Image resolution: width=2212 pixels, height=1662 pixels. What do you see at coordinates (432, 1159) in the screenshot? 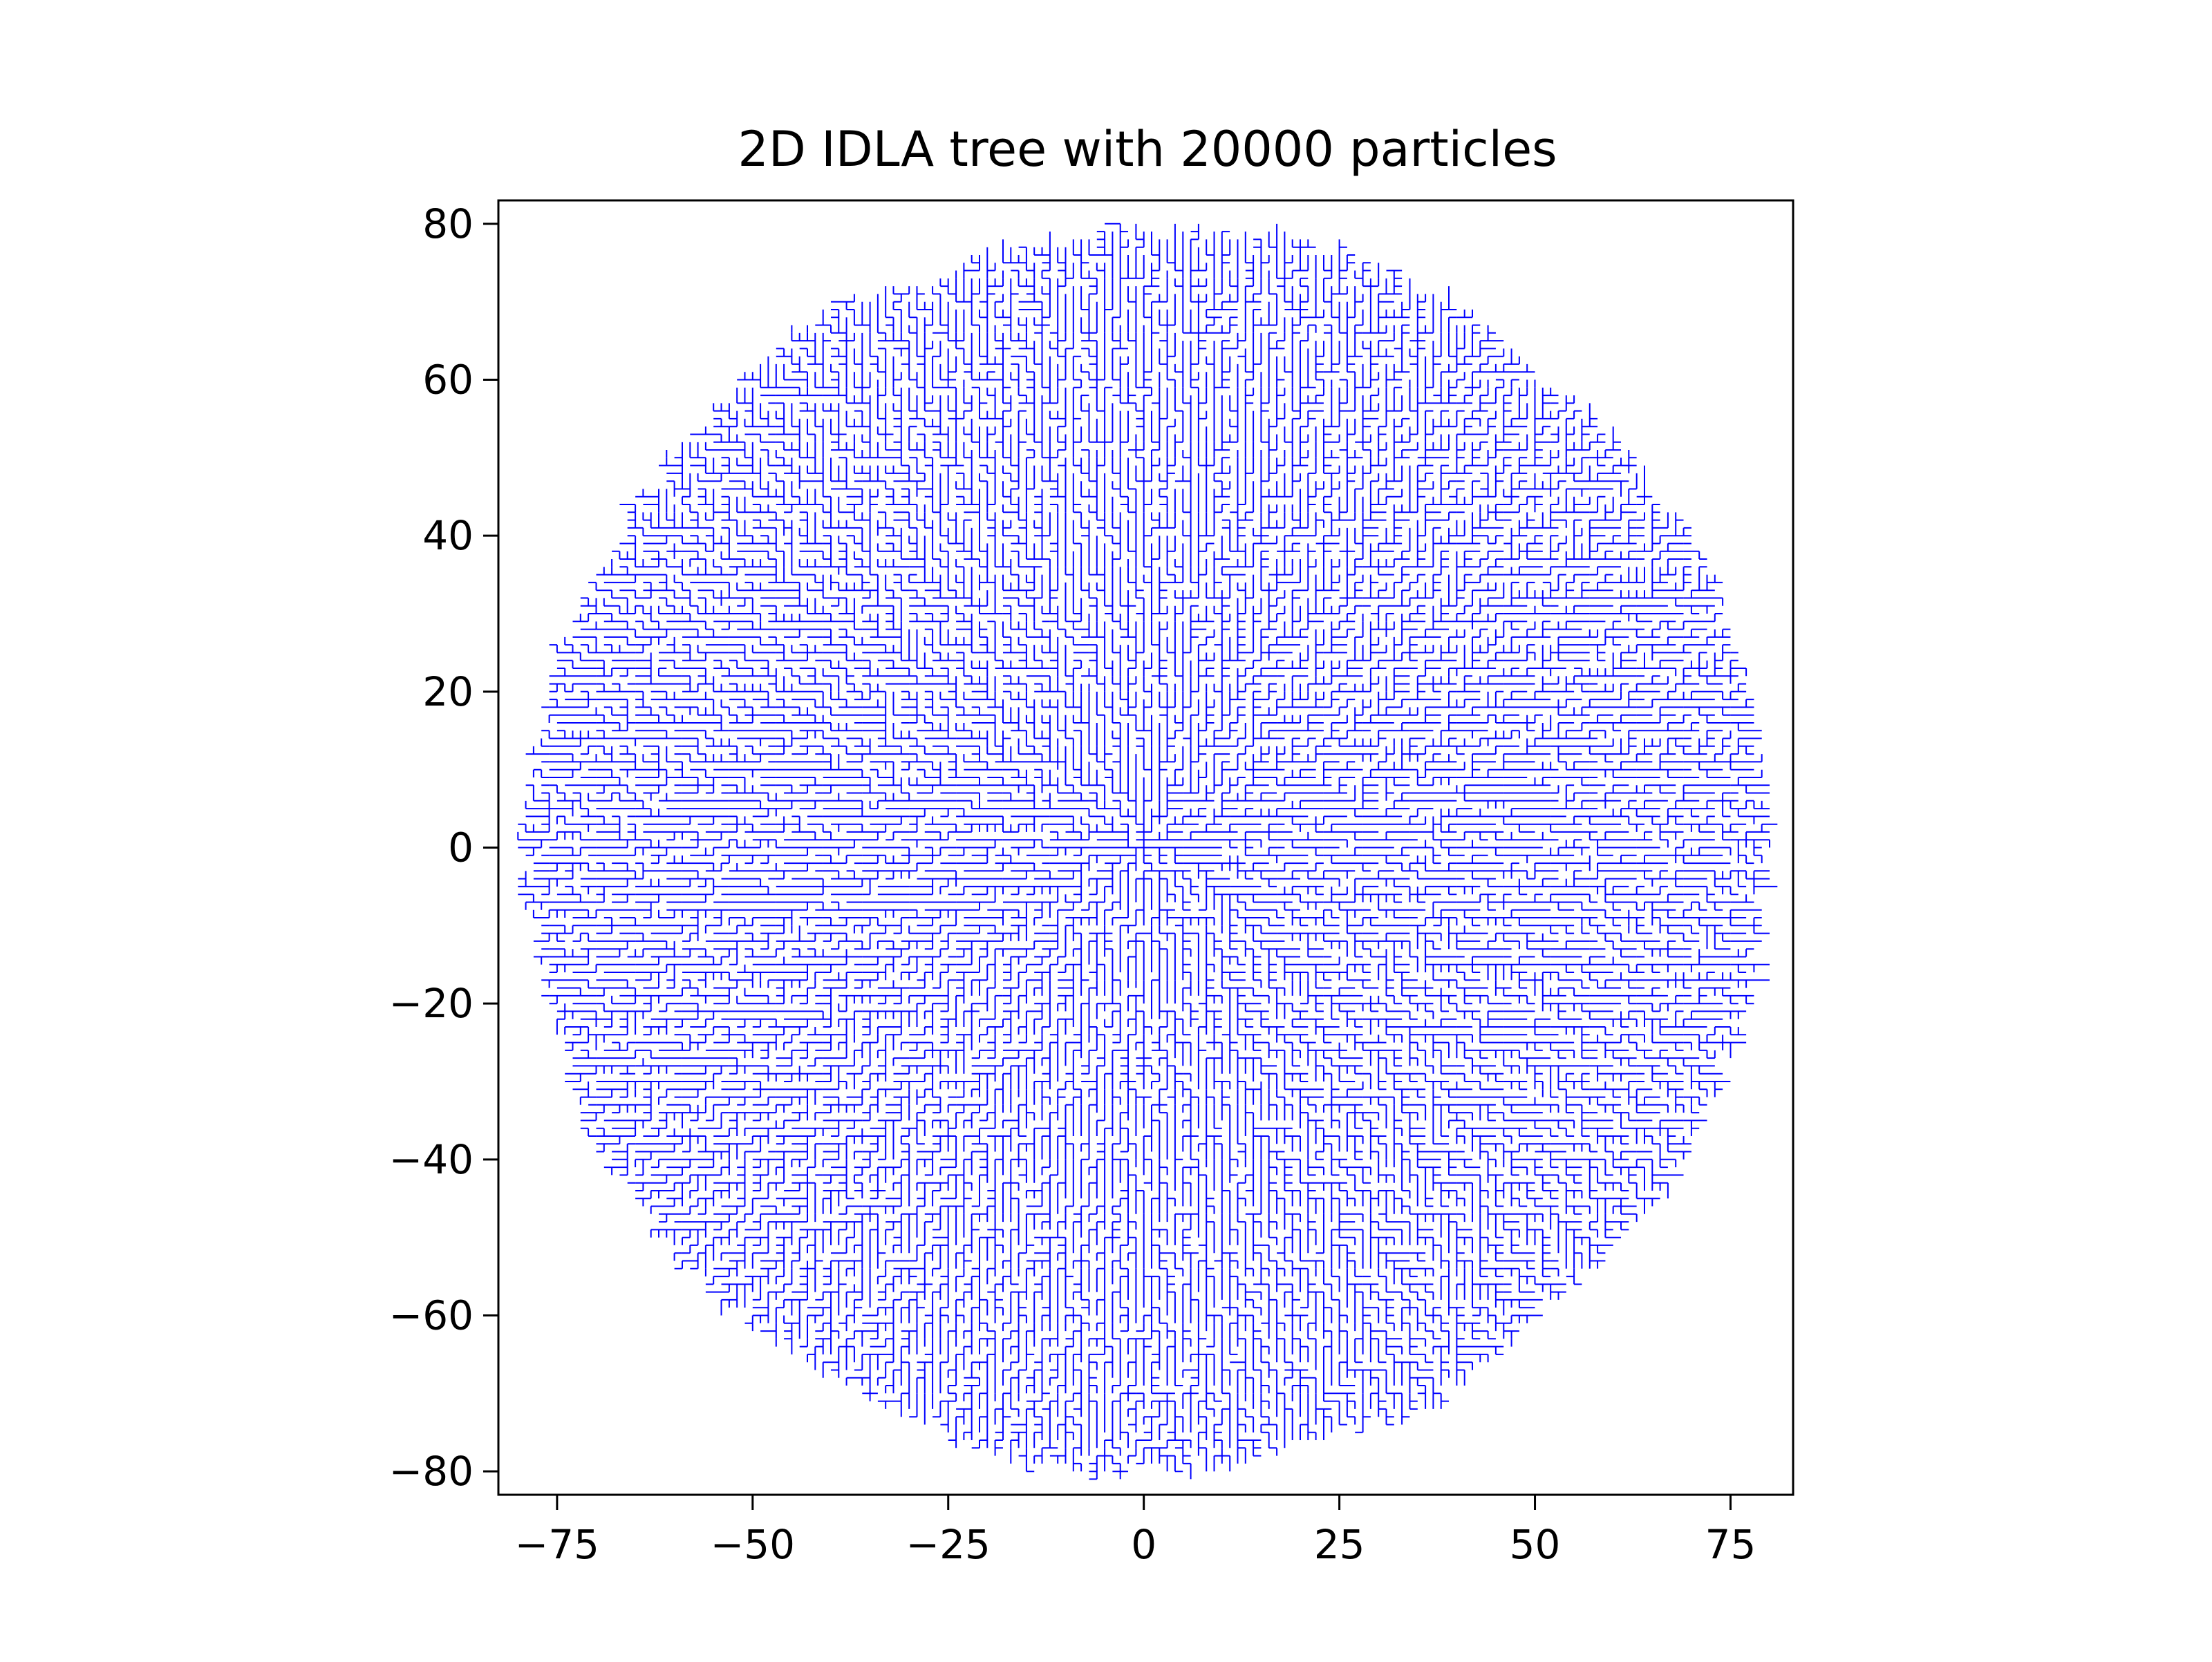
I see `y-tick-label: −40` at bounding box center [432, 1159].